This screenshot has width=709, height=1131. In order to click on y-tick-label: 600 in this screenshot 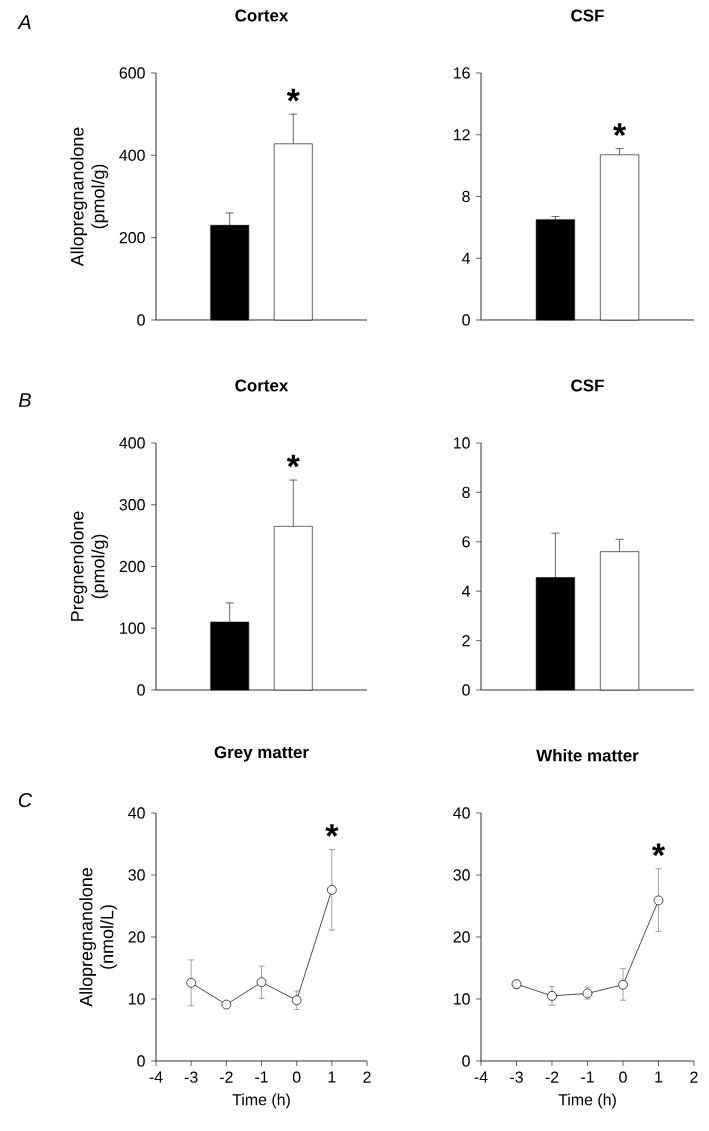, I will do `click(132, 73)`.